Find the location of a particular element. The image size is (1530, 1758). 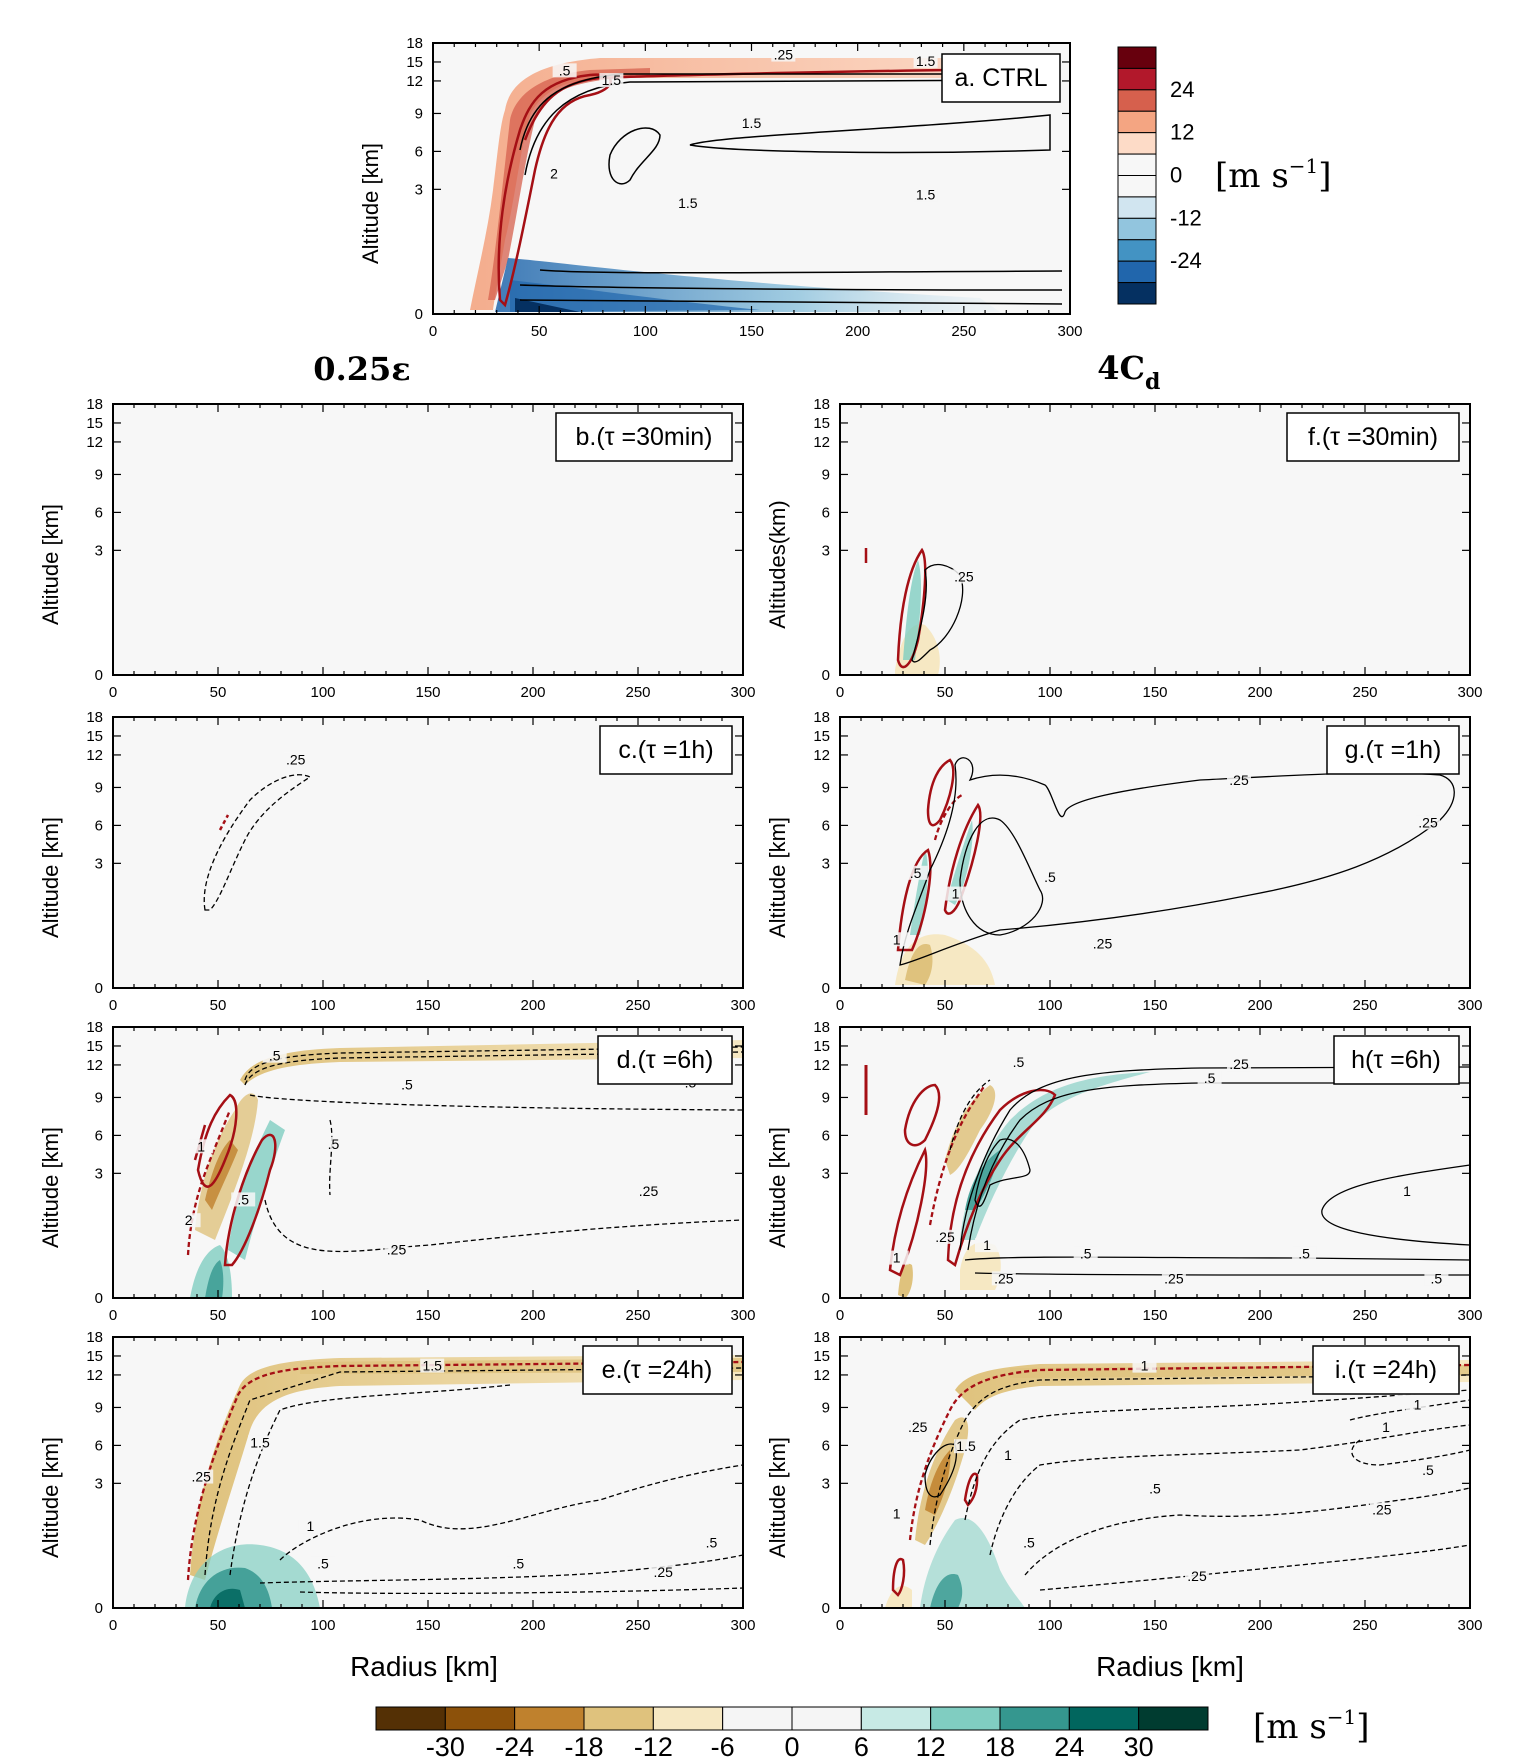

cool-anomaly-shading is located at coordinates (256, 1190).